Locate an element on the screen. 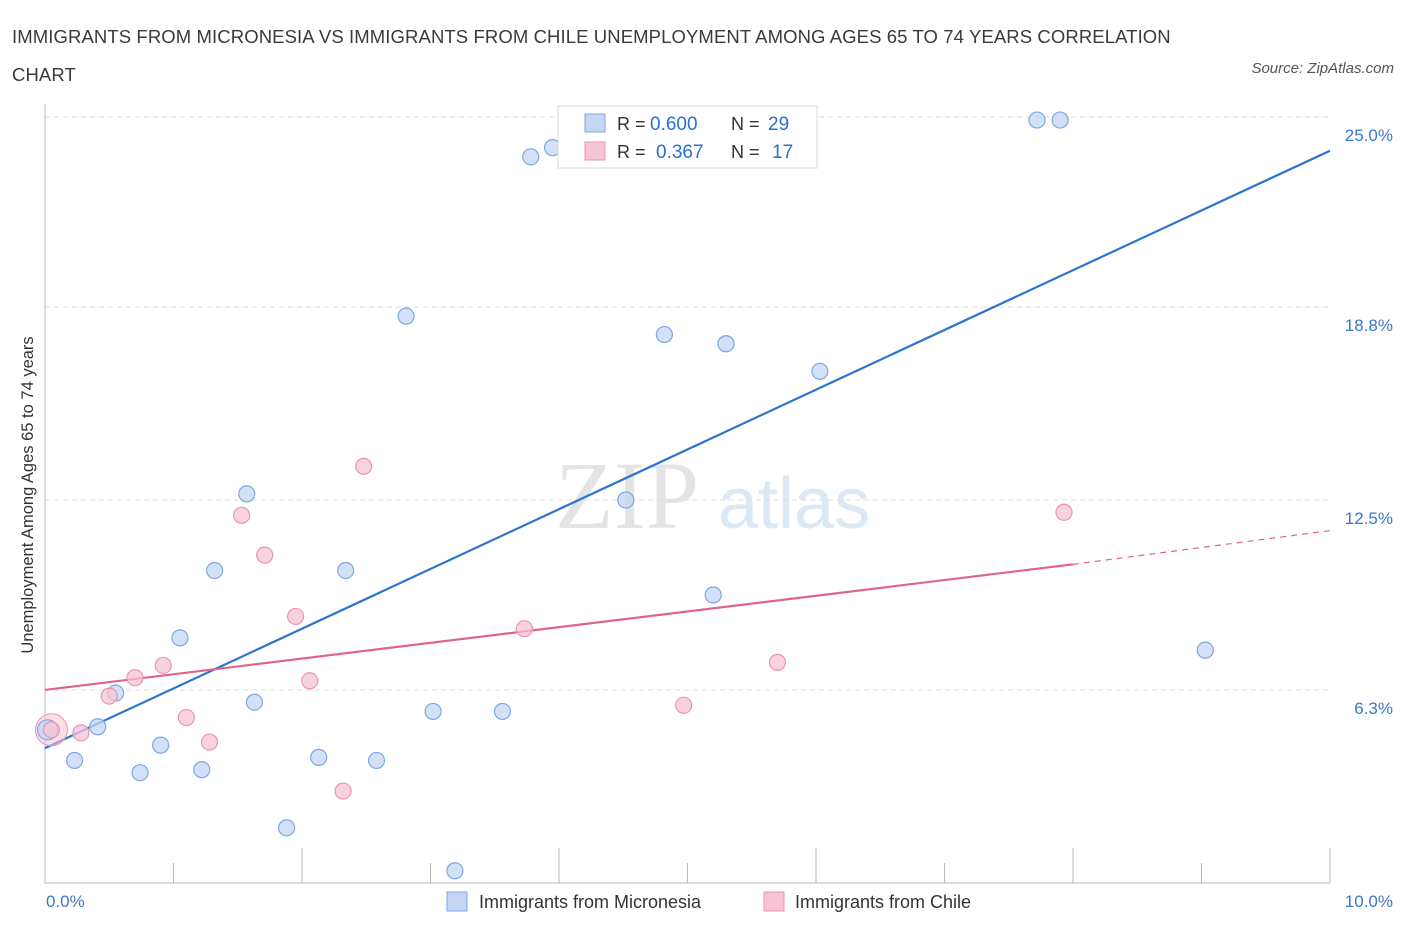 This screenshot has width=1406, height=930. legend-swatch-chile is located at coordinates (595, 151).